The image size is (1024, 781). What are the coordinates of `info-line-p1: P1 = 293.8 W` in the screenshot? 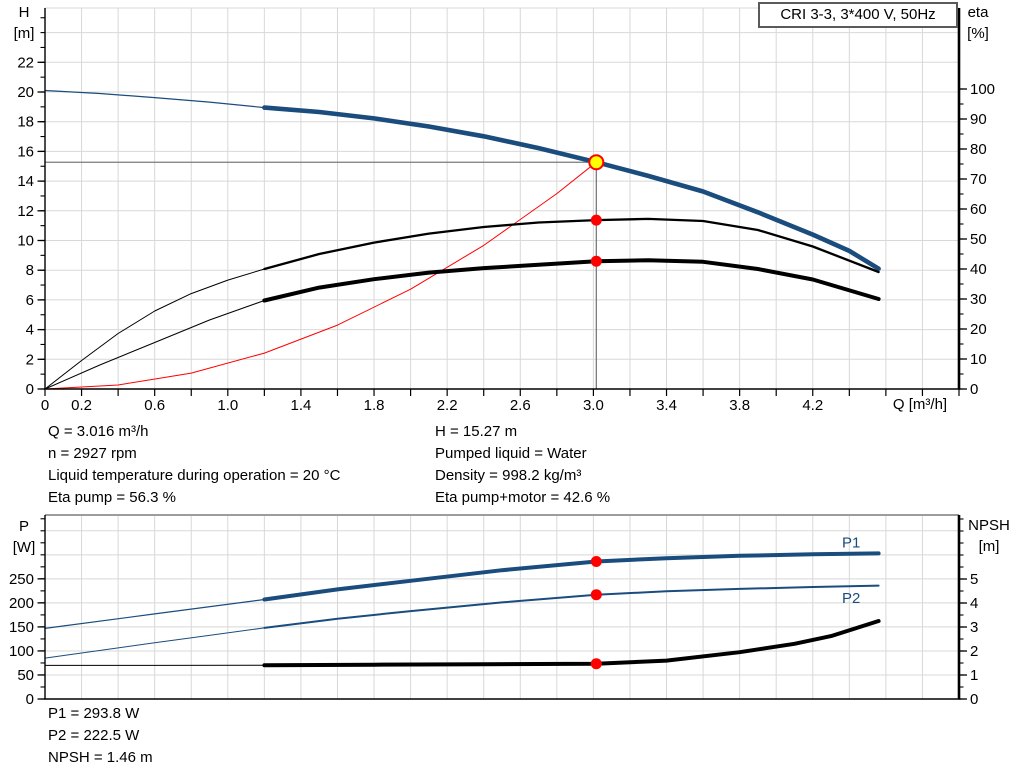 It's located at (94, 713).